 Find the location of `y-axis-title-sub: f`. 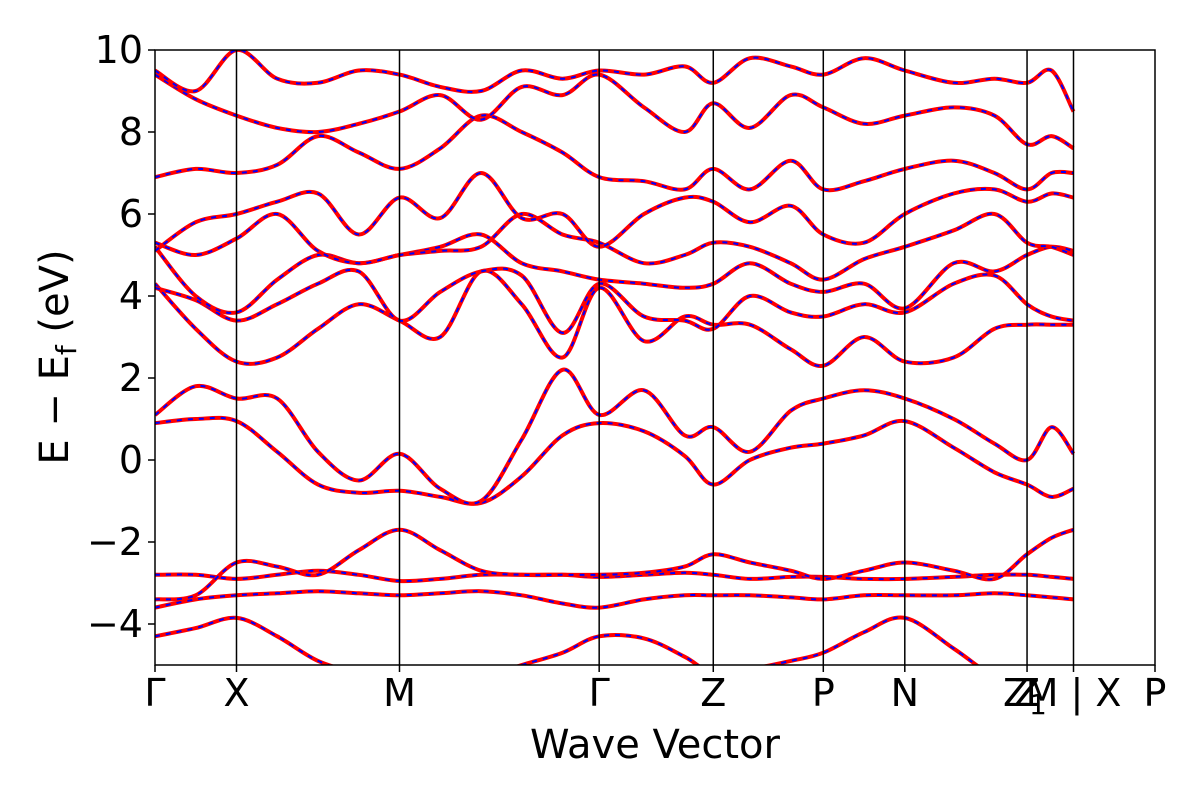

y-axis-title-sub: f is located at coordinates (66, 349).